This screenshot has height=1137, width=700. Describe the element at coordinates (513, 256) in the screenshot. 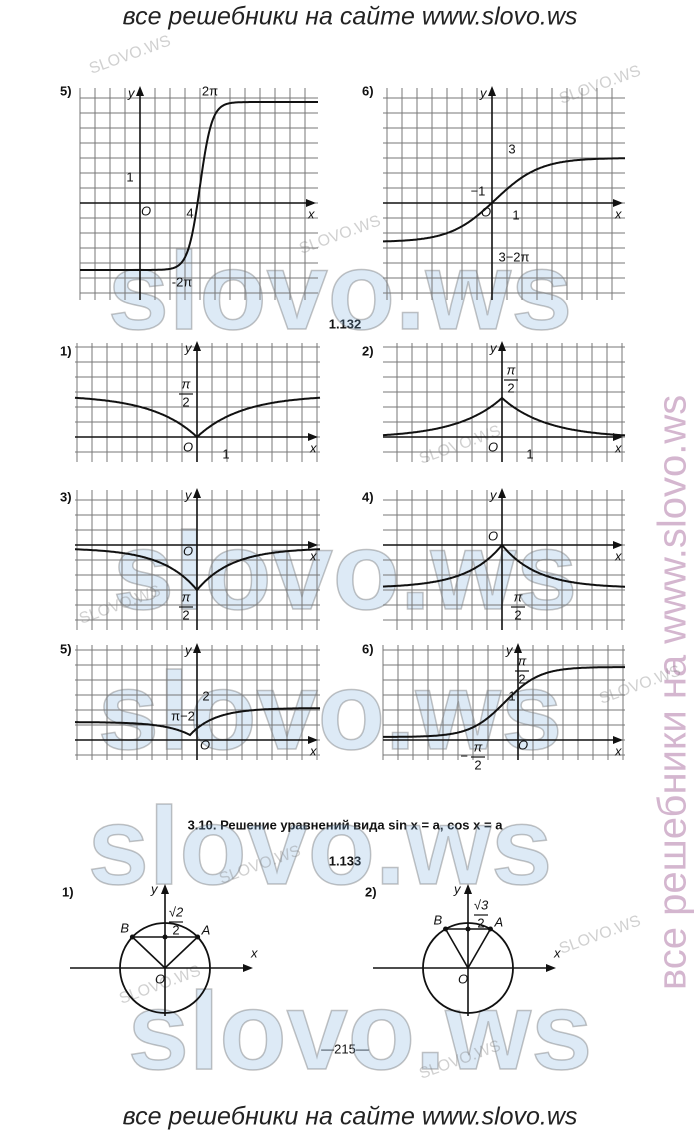

I see `annotation: 3−2π` at that location.